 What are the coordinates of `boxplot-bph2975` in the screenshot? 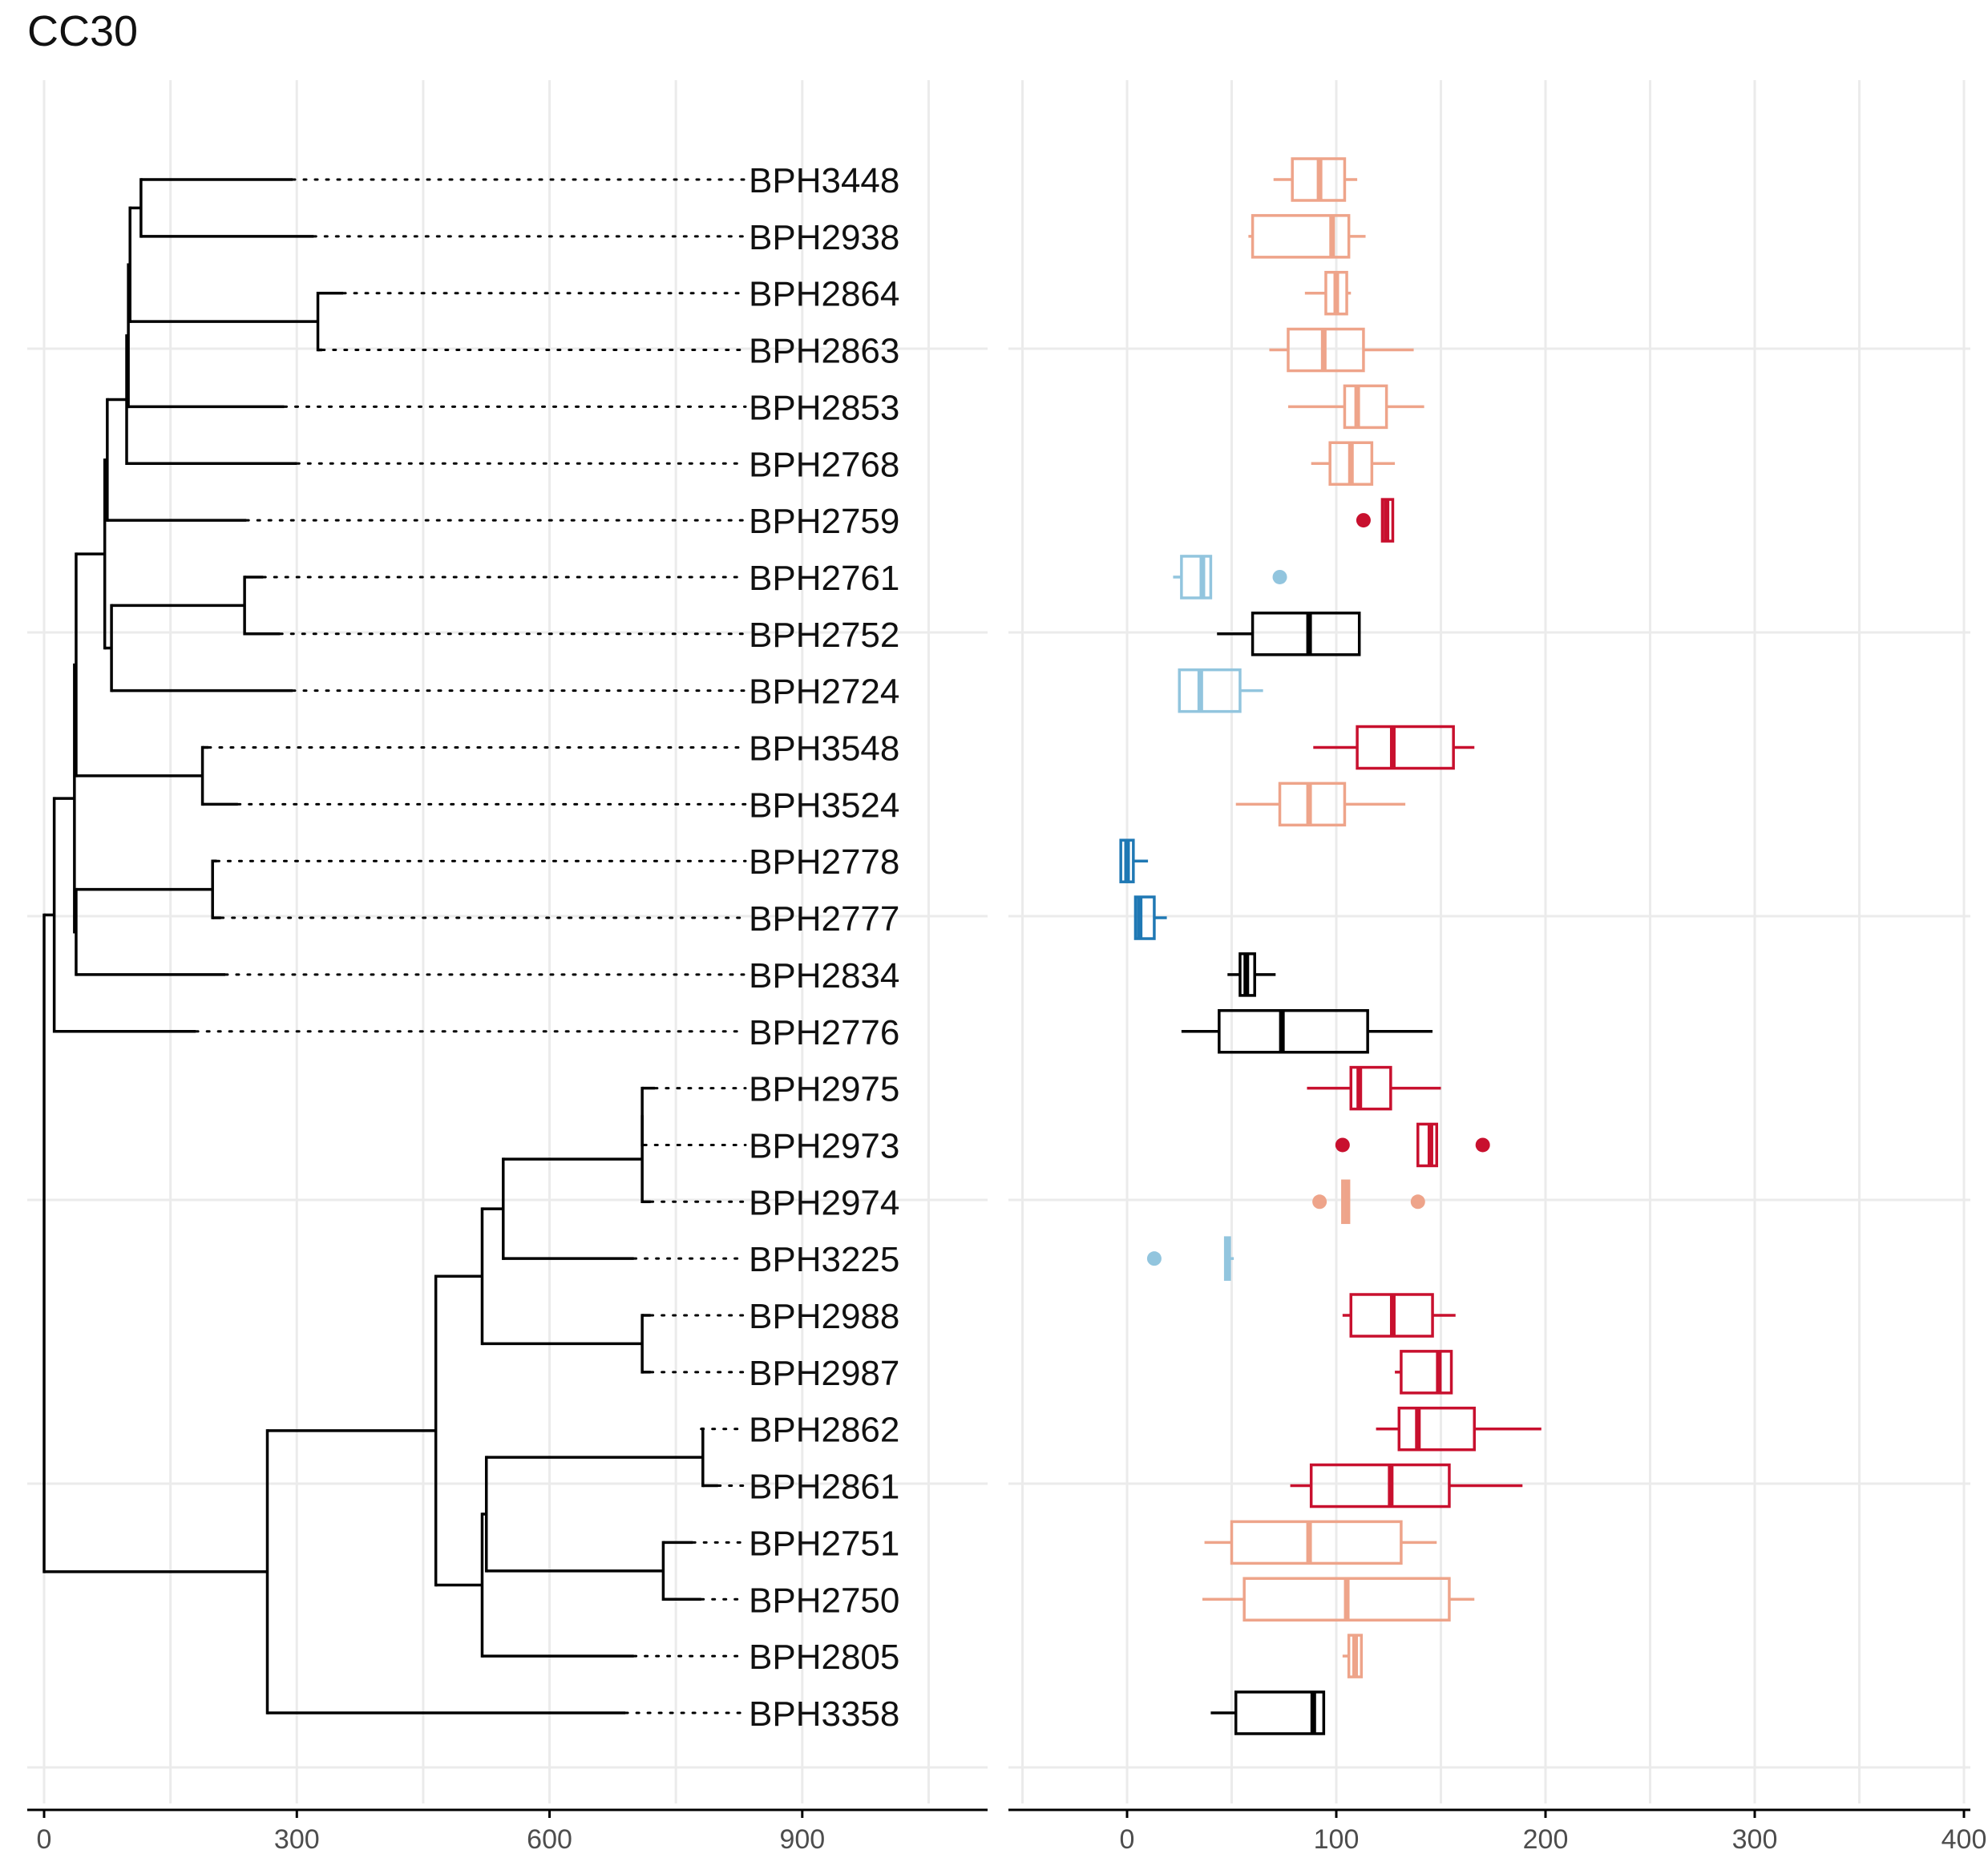 It's located at (1374, 1088).